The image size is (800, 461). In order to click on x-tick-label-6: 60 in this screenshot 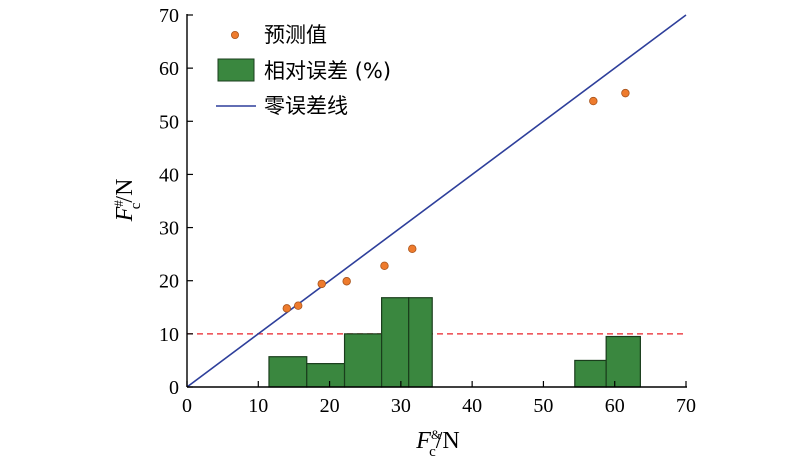, I will do `click(615, 406)`.